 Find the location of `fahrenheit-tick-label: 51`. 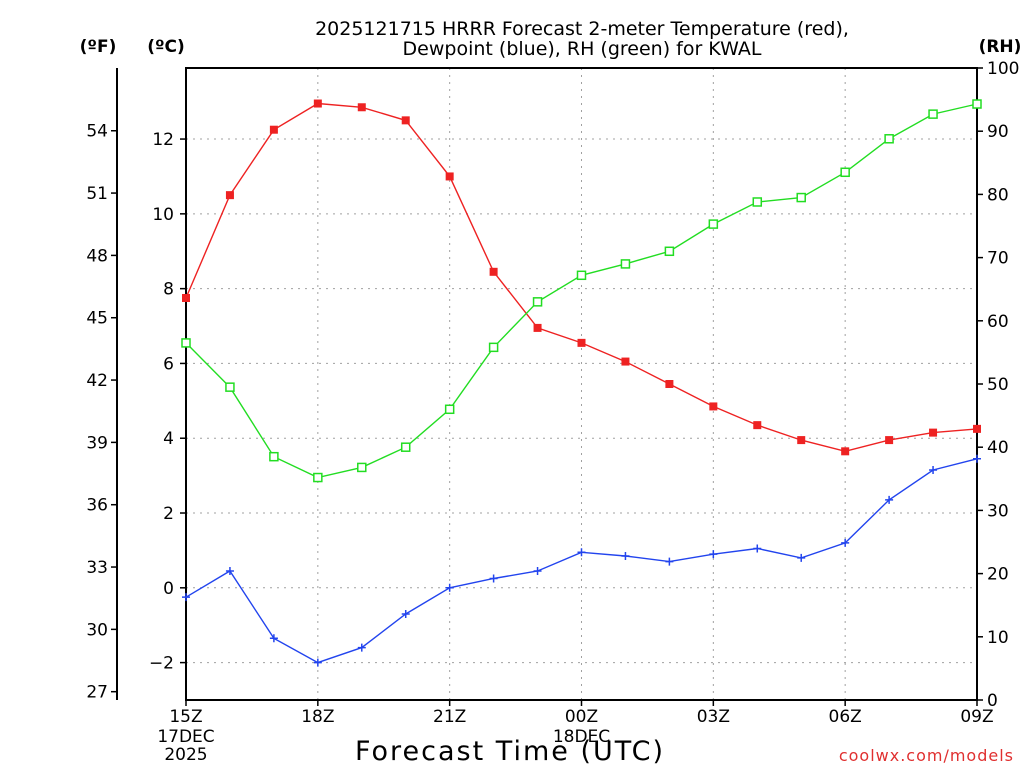

fahrenheit-tick-label: 51 is located at coordinates (97, 194).